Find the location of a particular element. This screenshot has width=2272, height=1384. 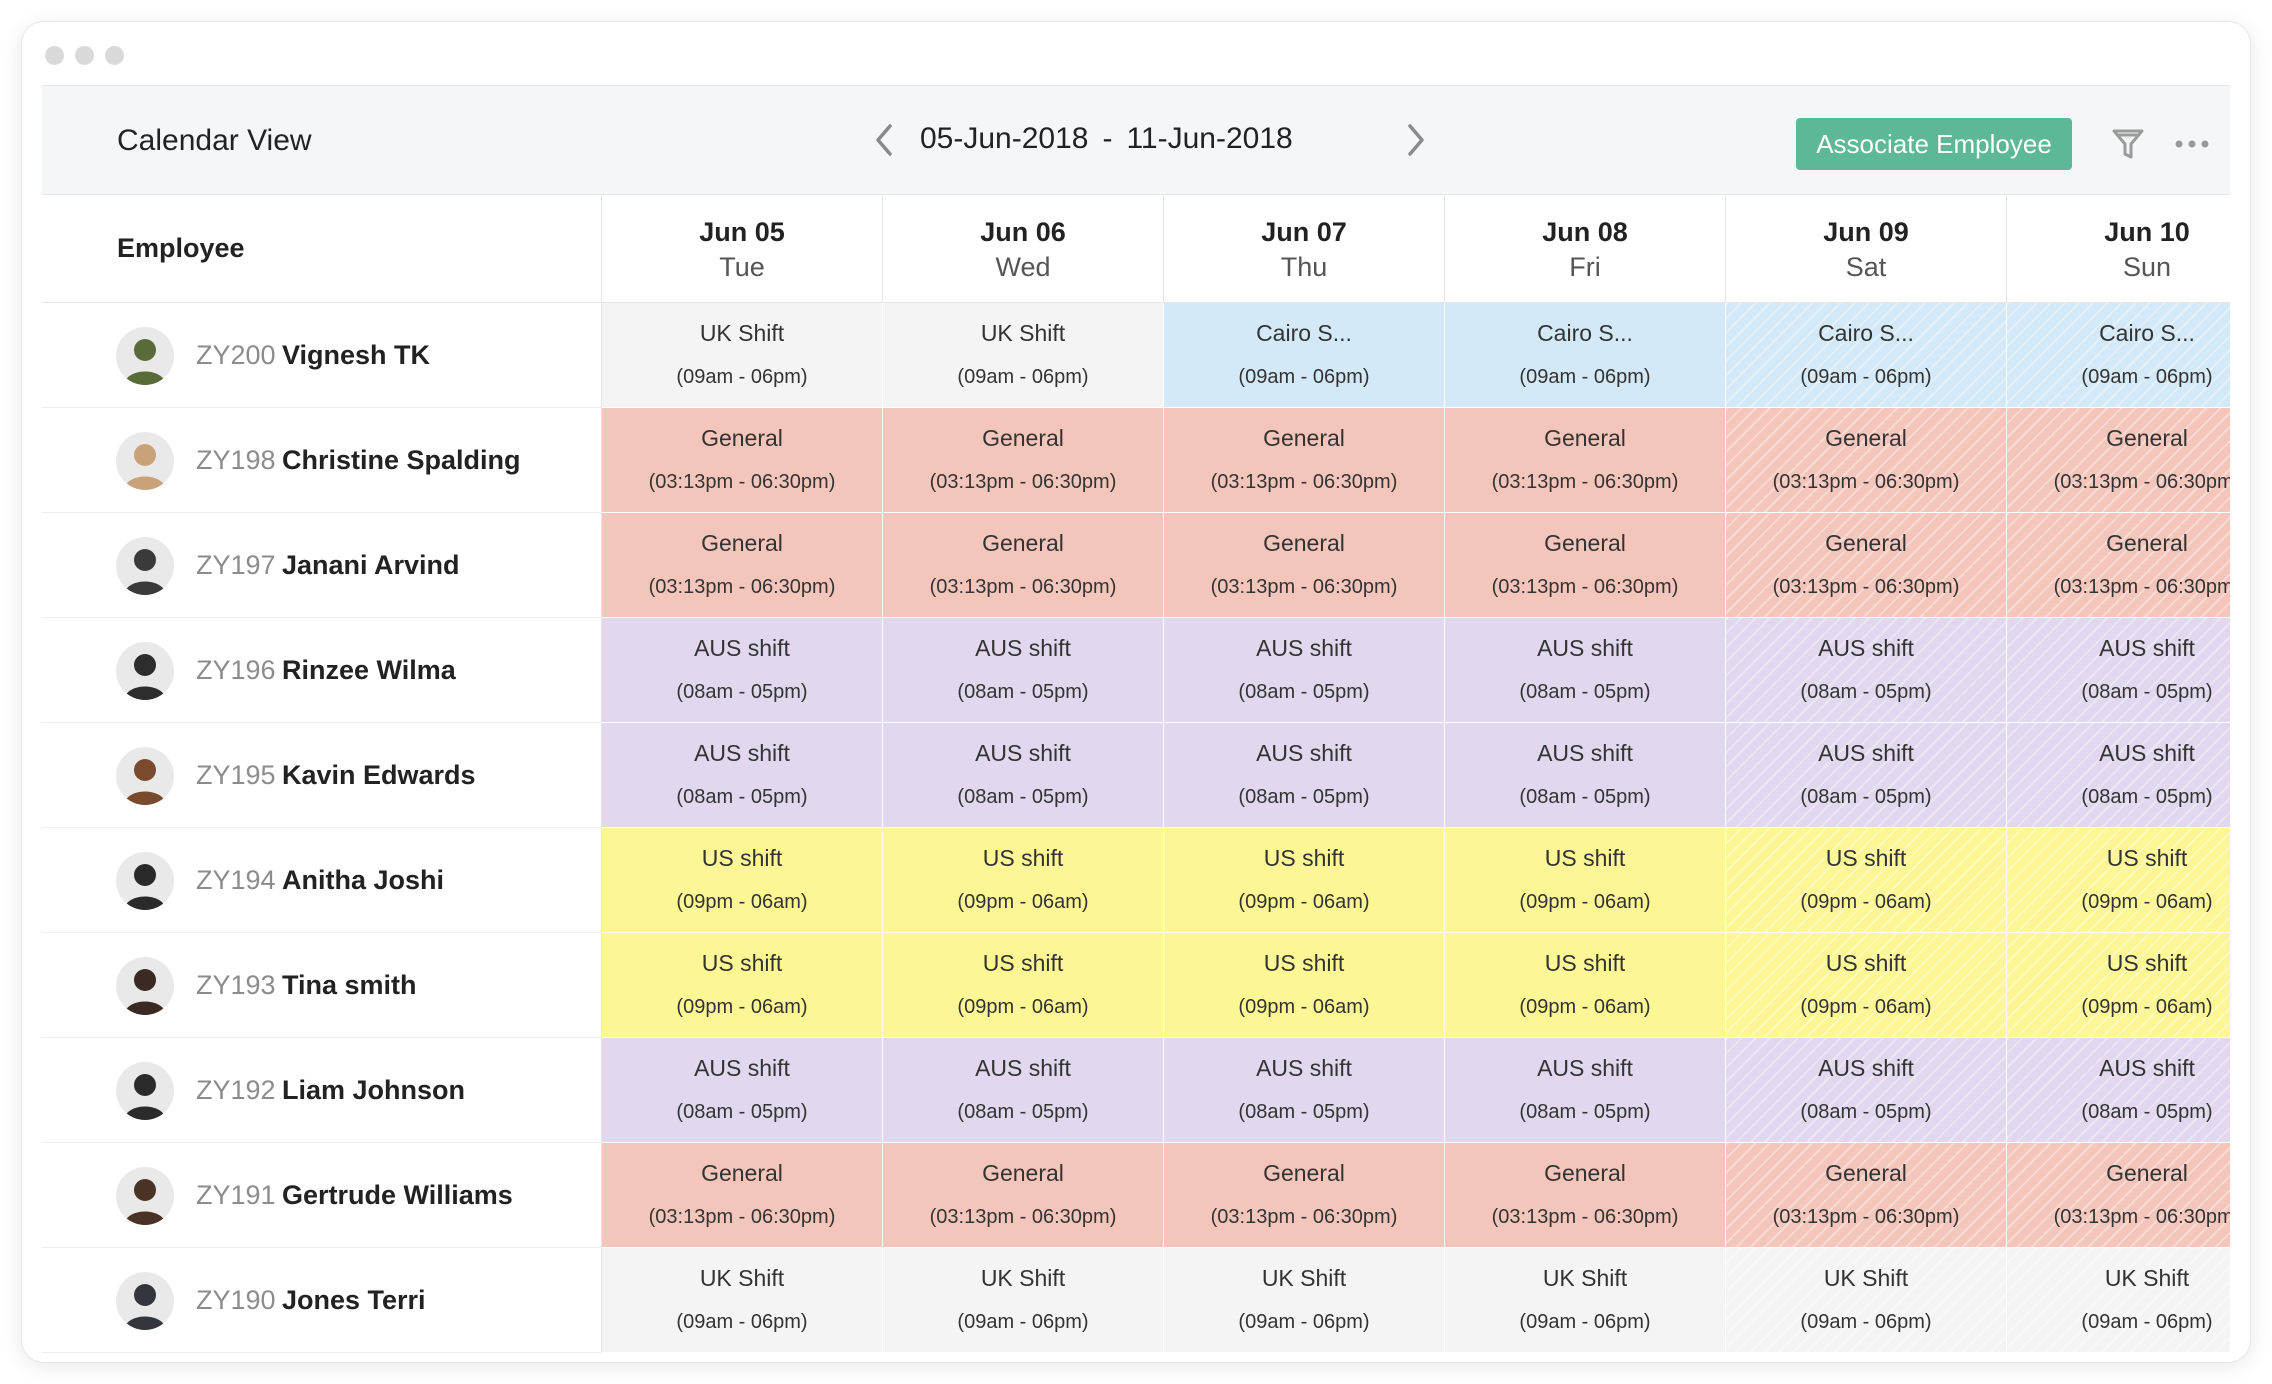

associate-employee-button: Associate Employee is located at coordinates (1934, 144).